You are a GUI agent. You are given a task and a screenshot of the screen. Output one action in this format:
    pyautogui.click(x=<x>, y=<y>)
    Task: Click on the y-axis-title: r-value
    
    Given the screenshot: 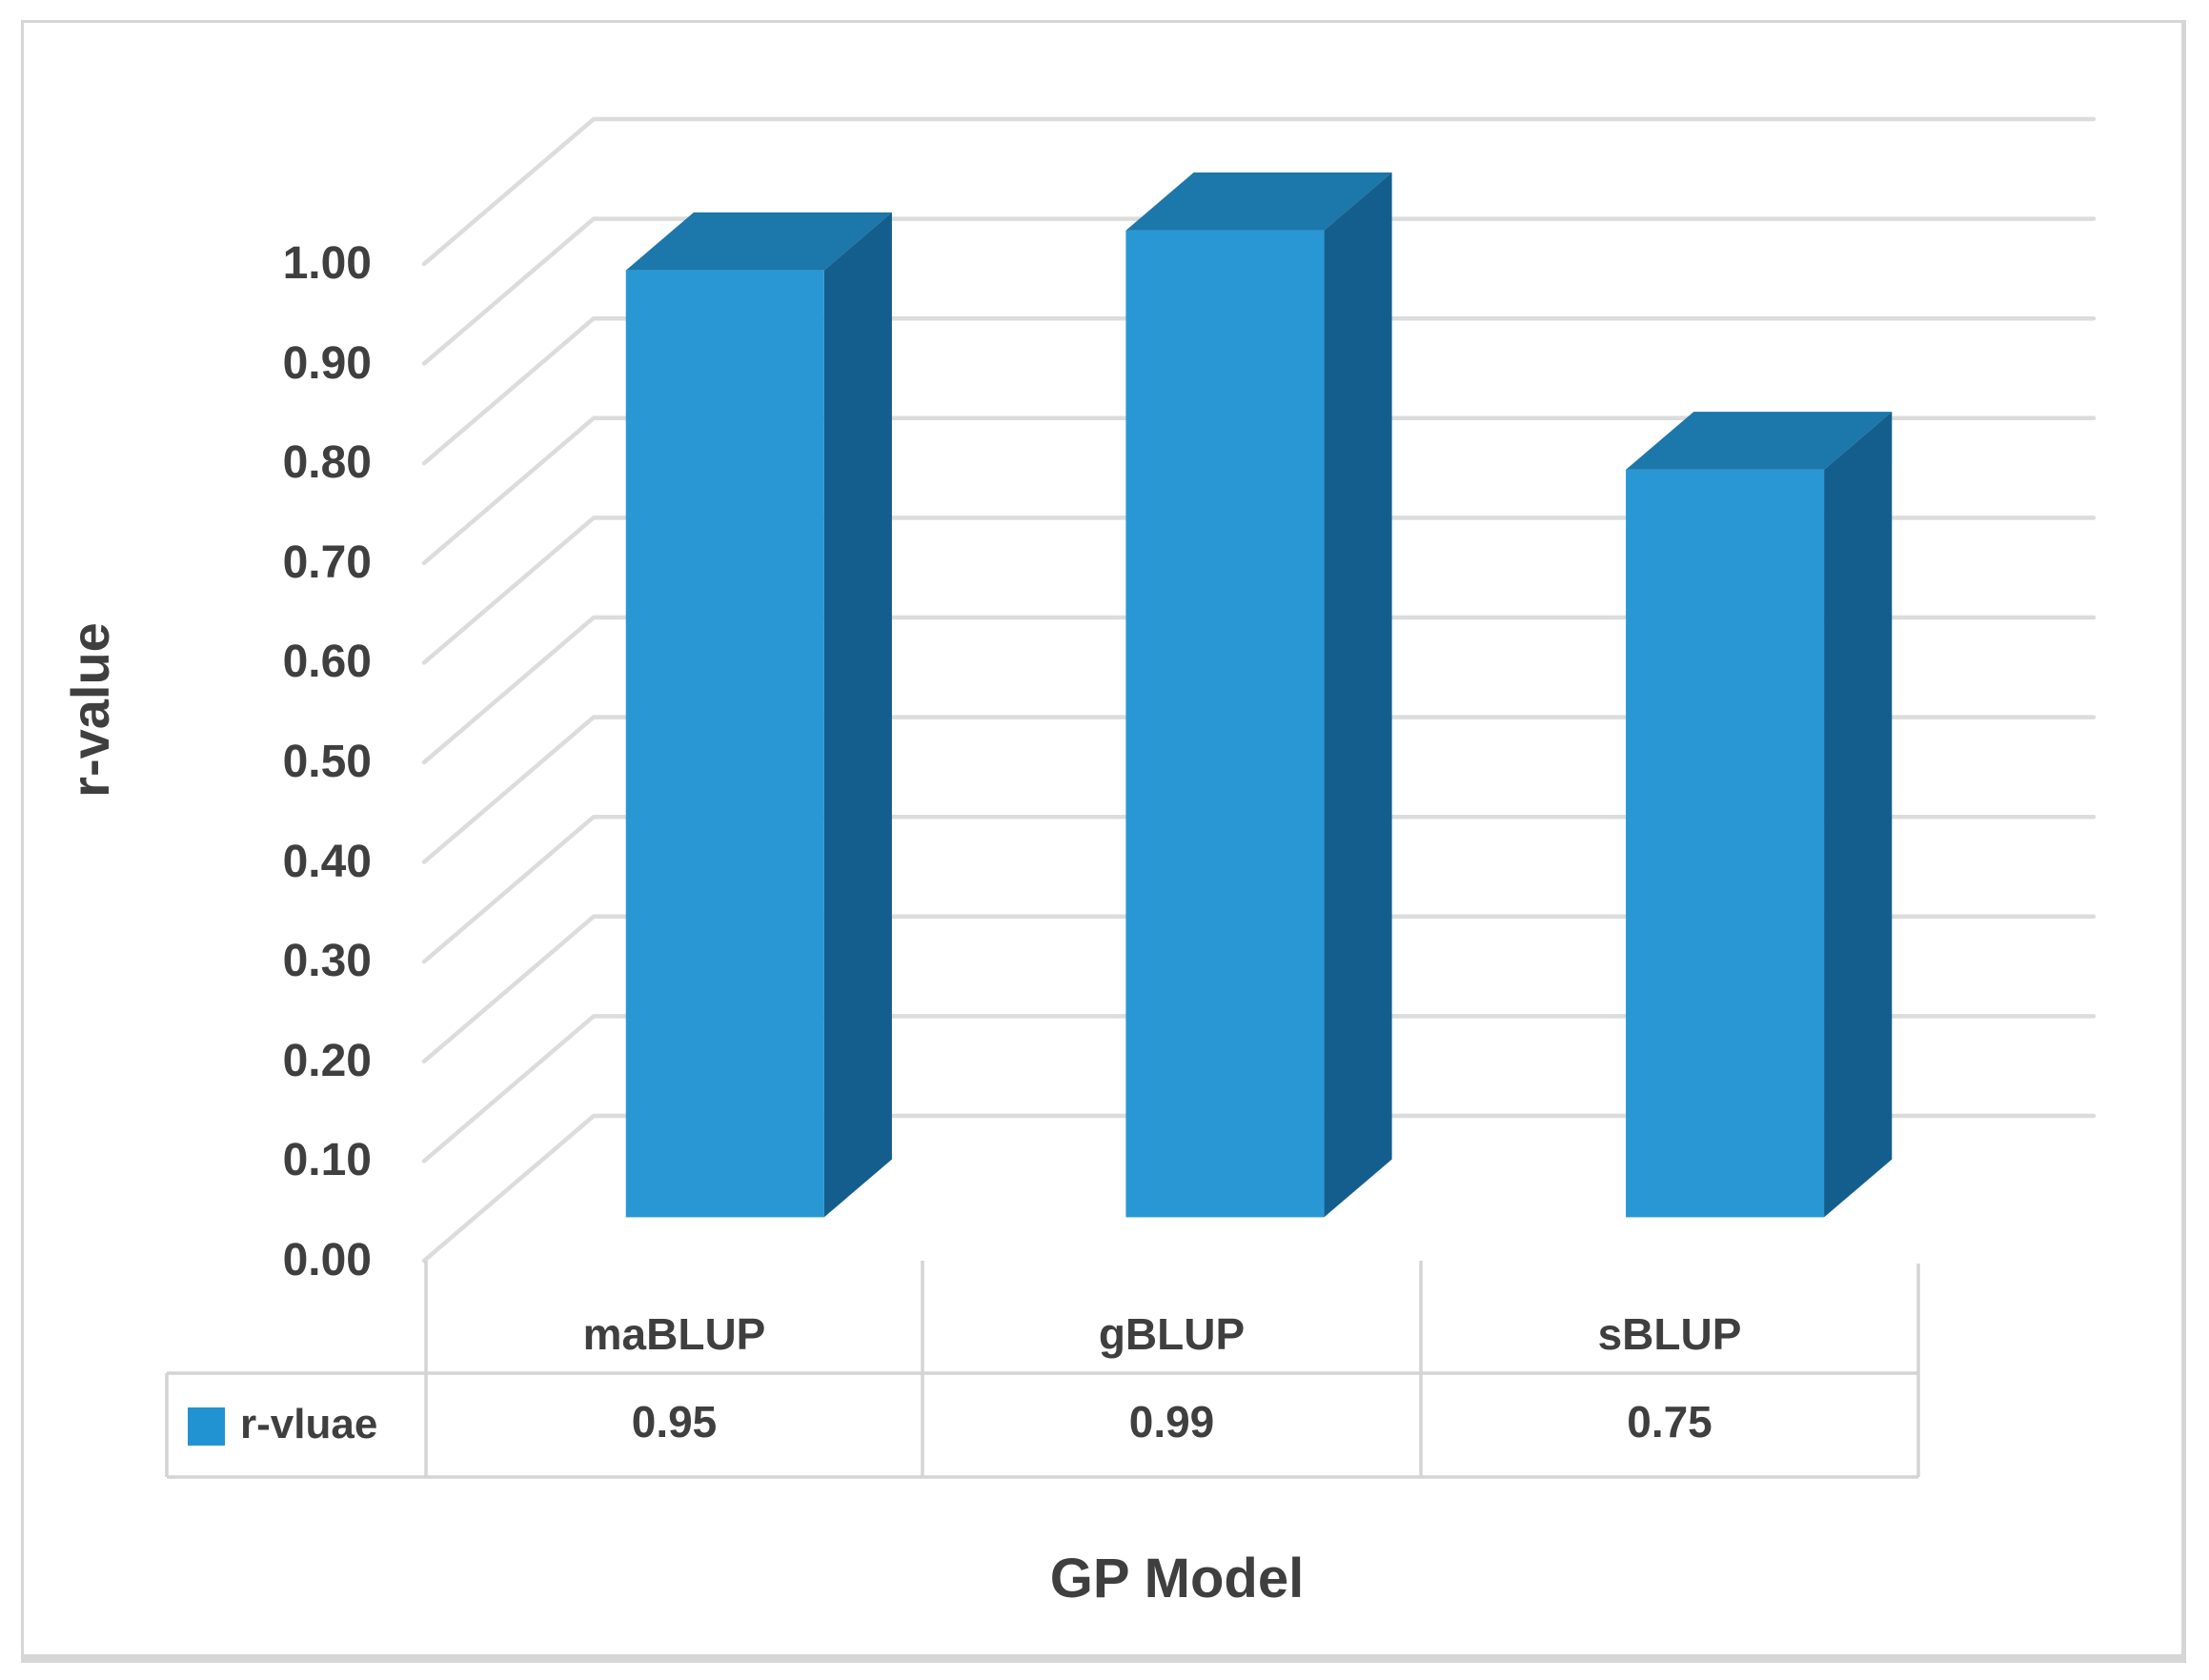 What is the action you would take?
    pyautogui.click(x=90, y=710)
    